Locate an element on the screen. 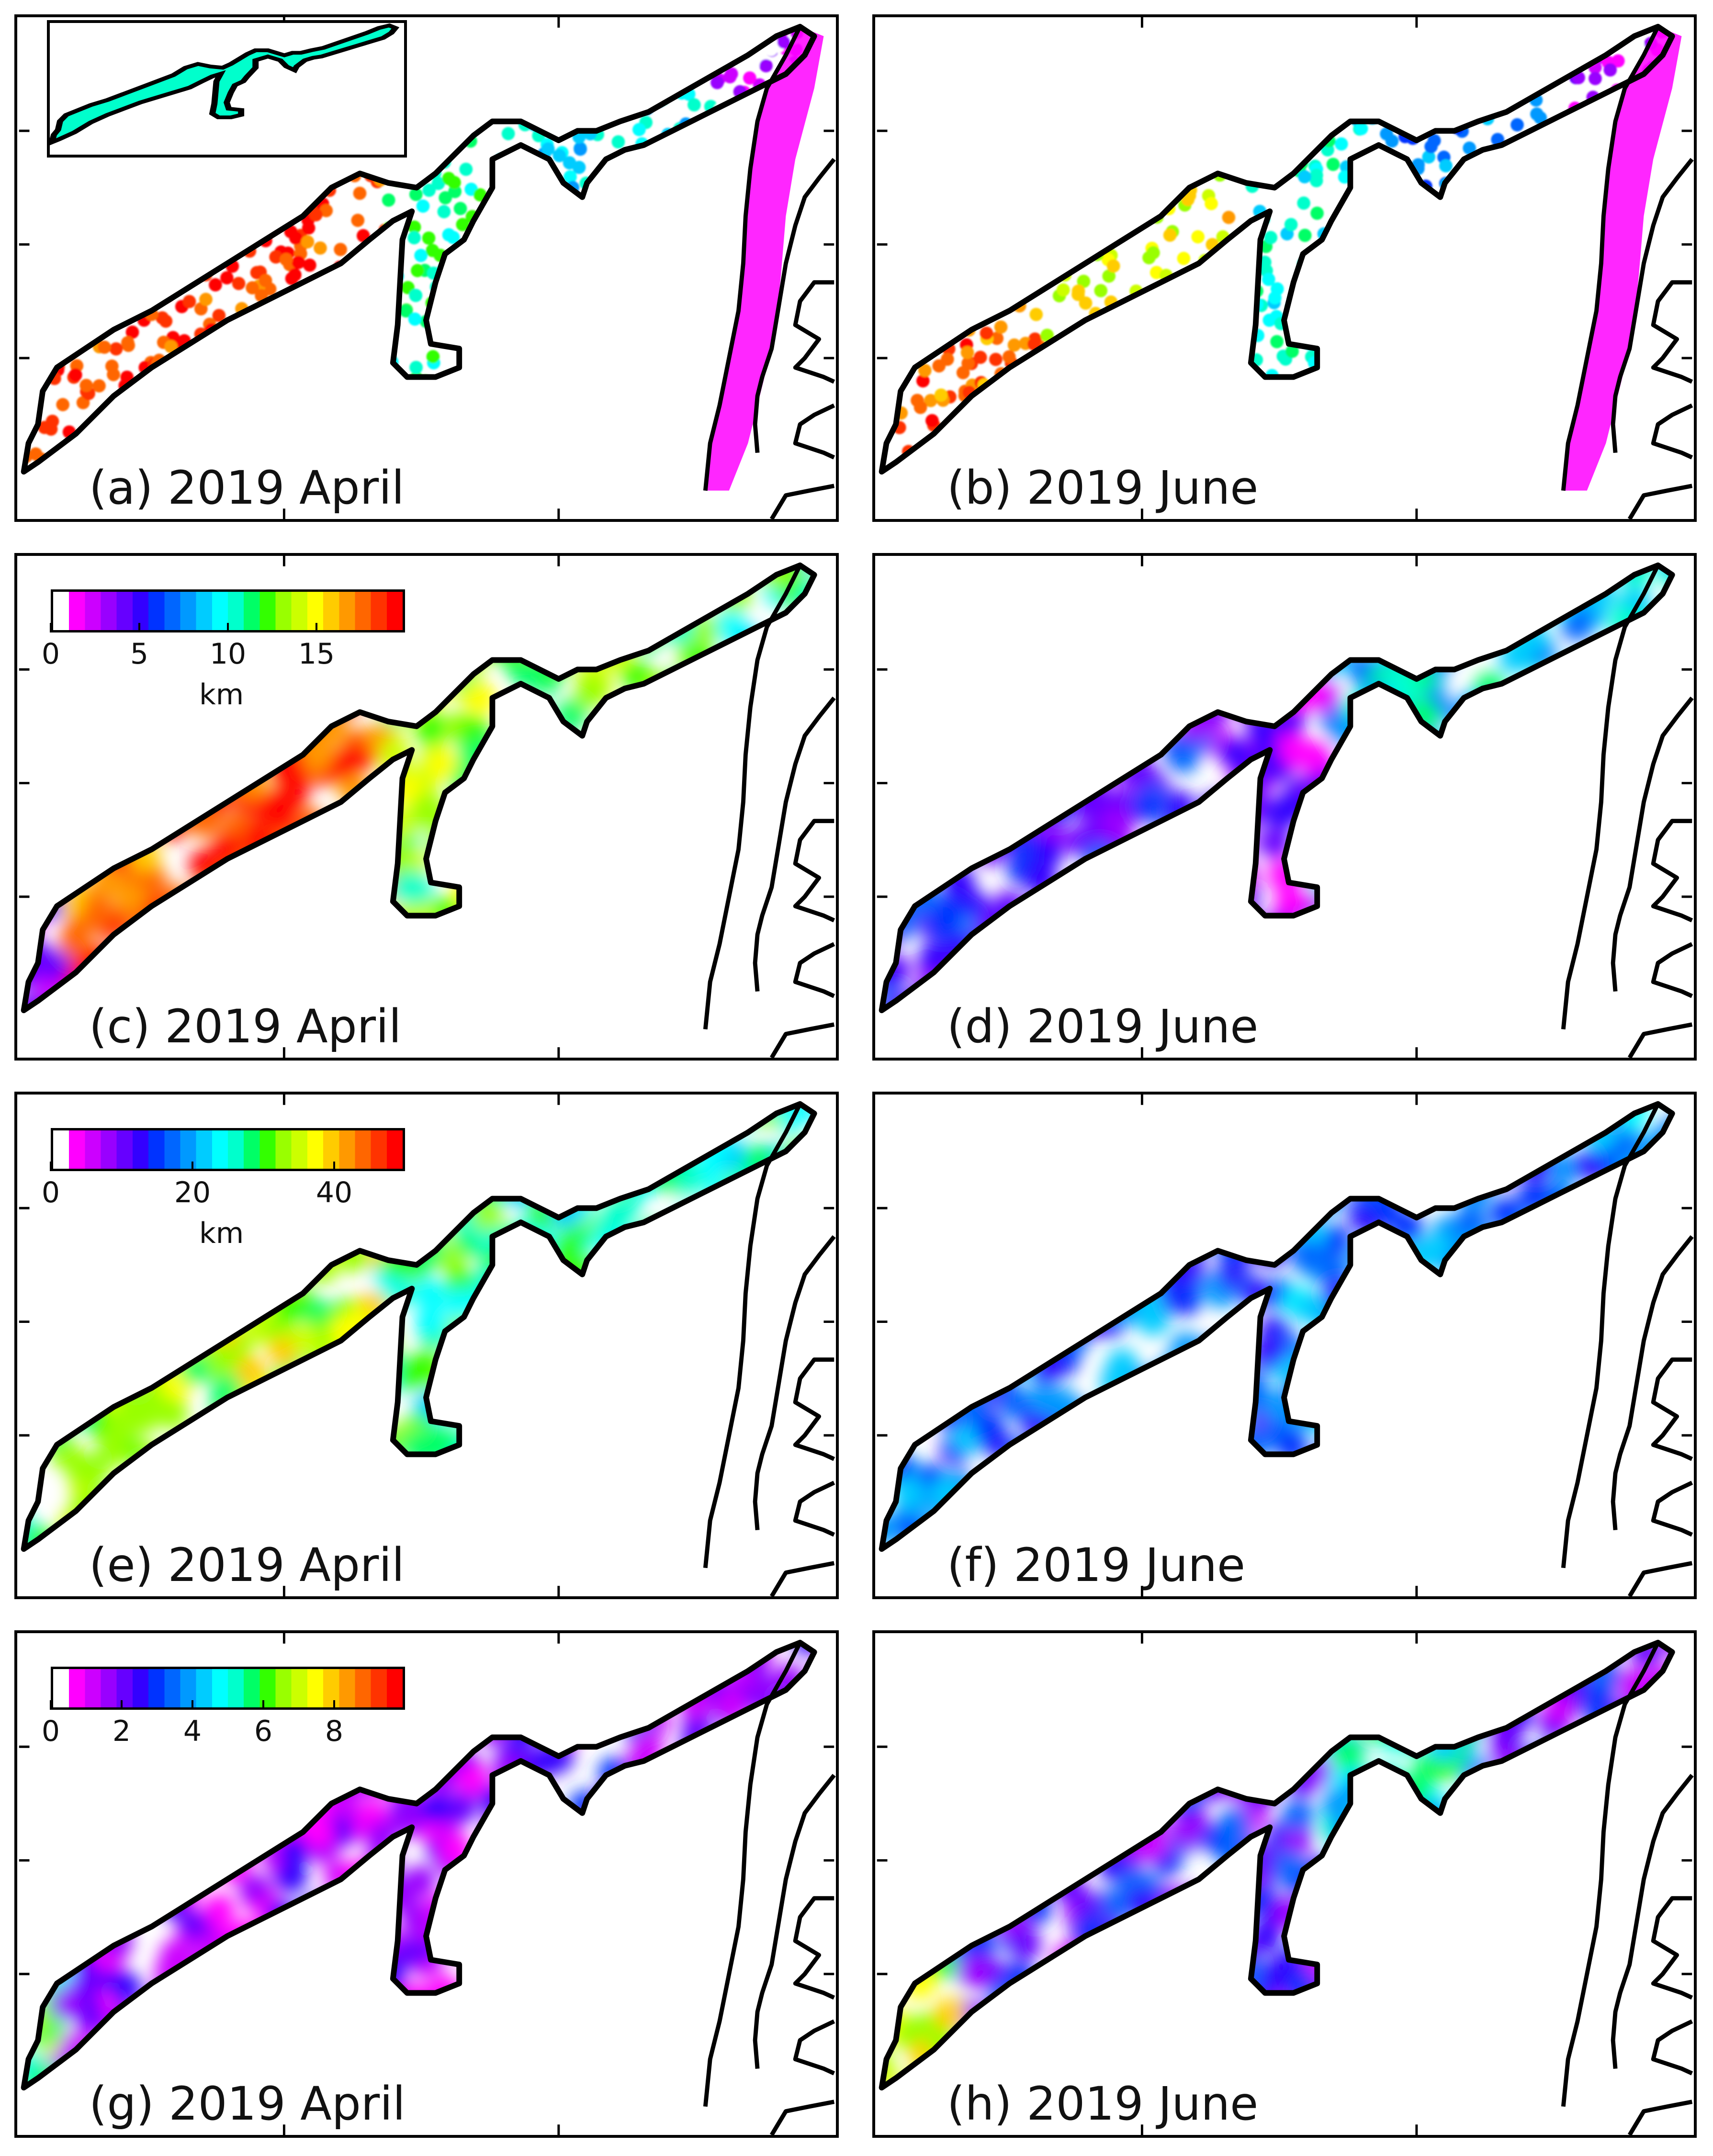 The image size is (1713, 2156). panel-label: (e) 2019 April is located at coordinates (247, 1565).